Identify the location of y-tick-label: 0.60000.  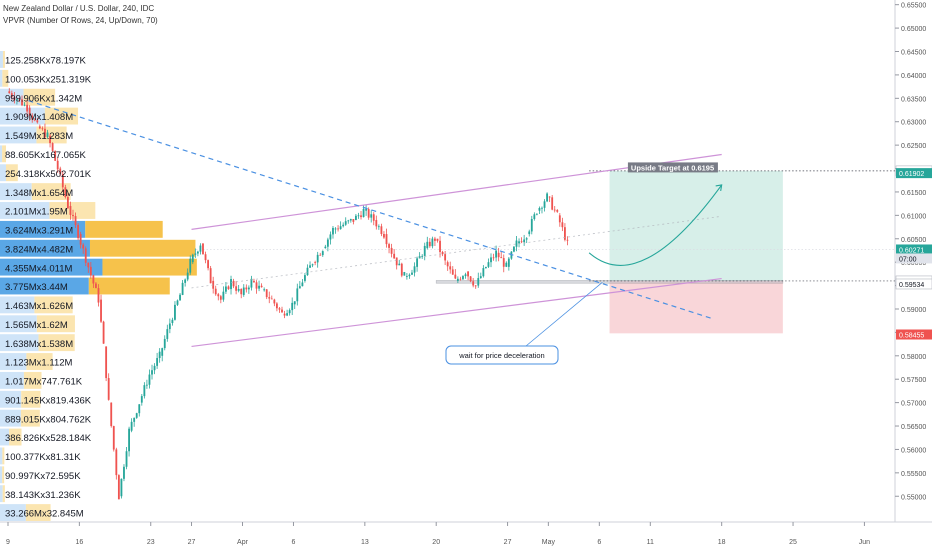
(913, 263).